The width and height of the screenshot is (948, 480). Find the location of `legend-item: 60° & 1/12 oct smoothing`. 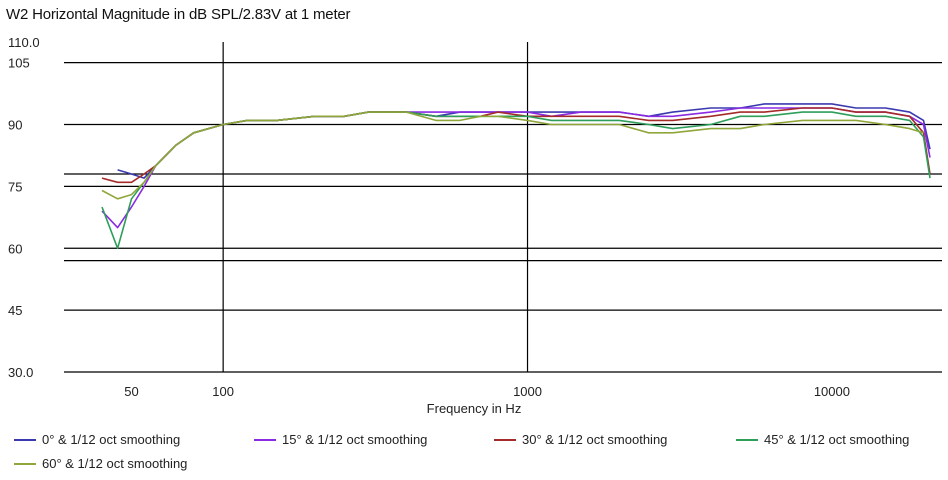

legend-item: 60° & 1/12 oct smoothing is located at coordinates (100, 463).